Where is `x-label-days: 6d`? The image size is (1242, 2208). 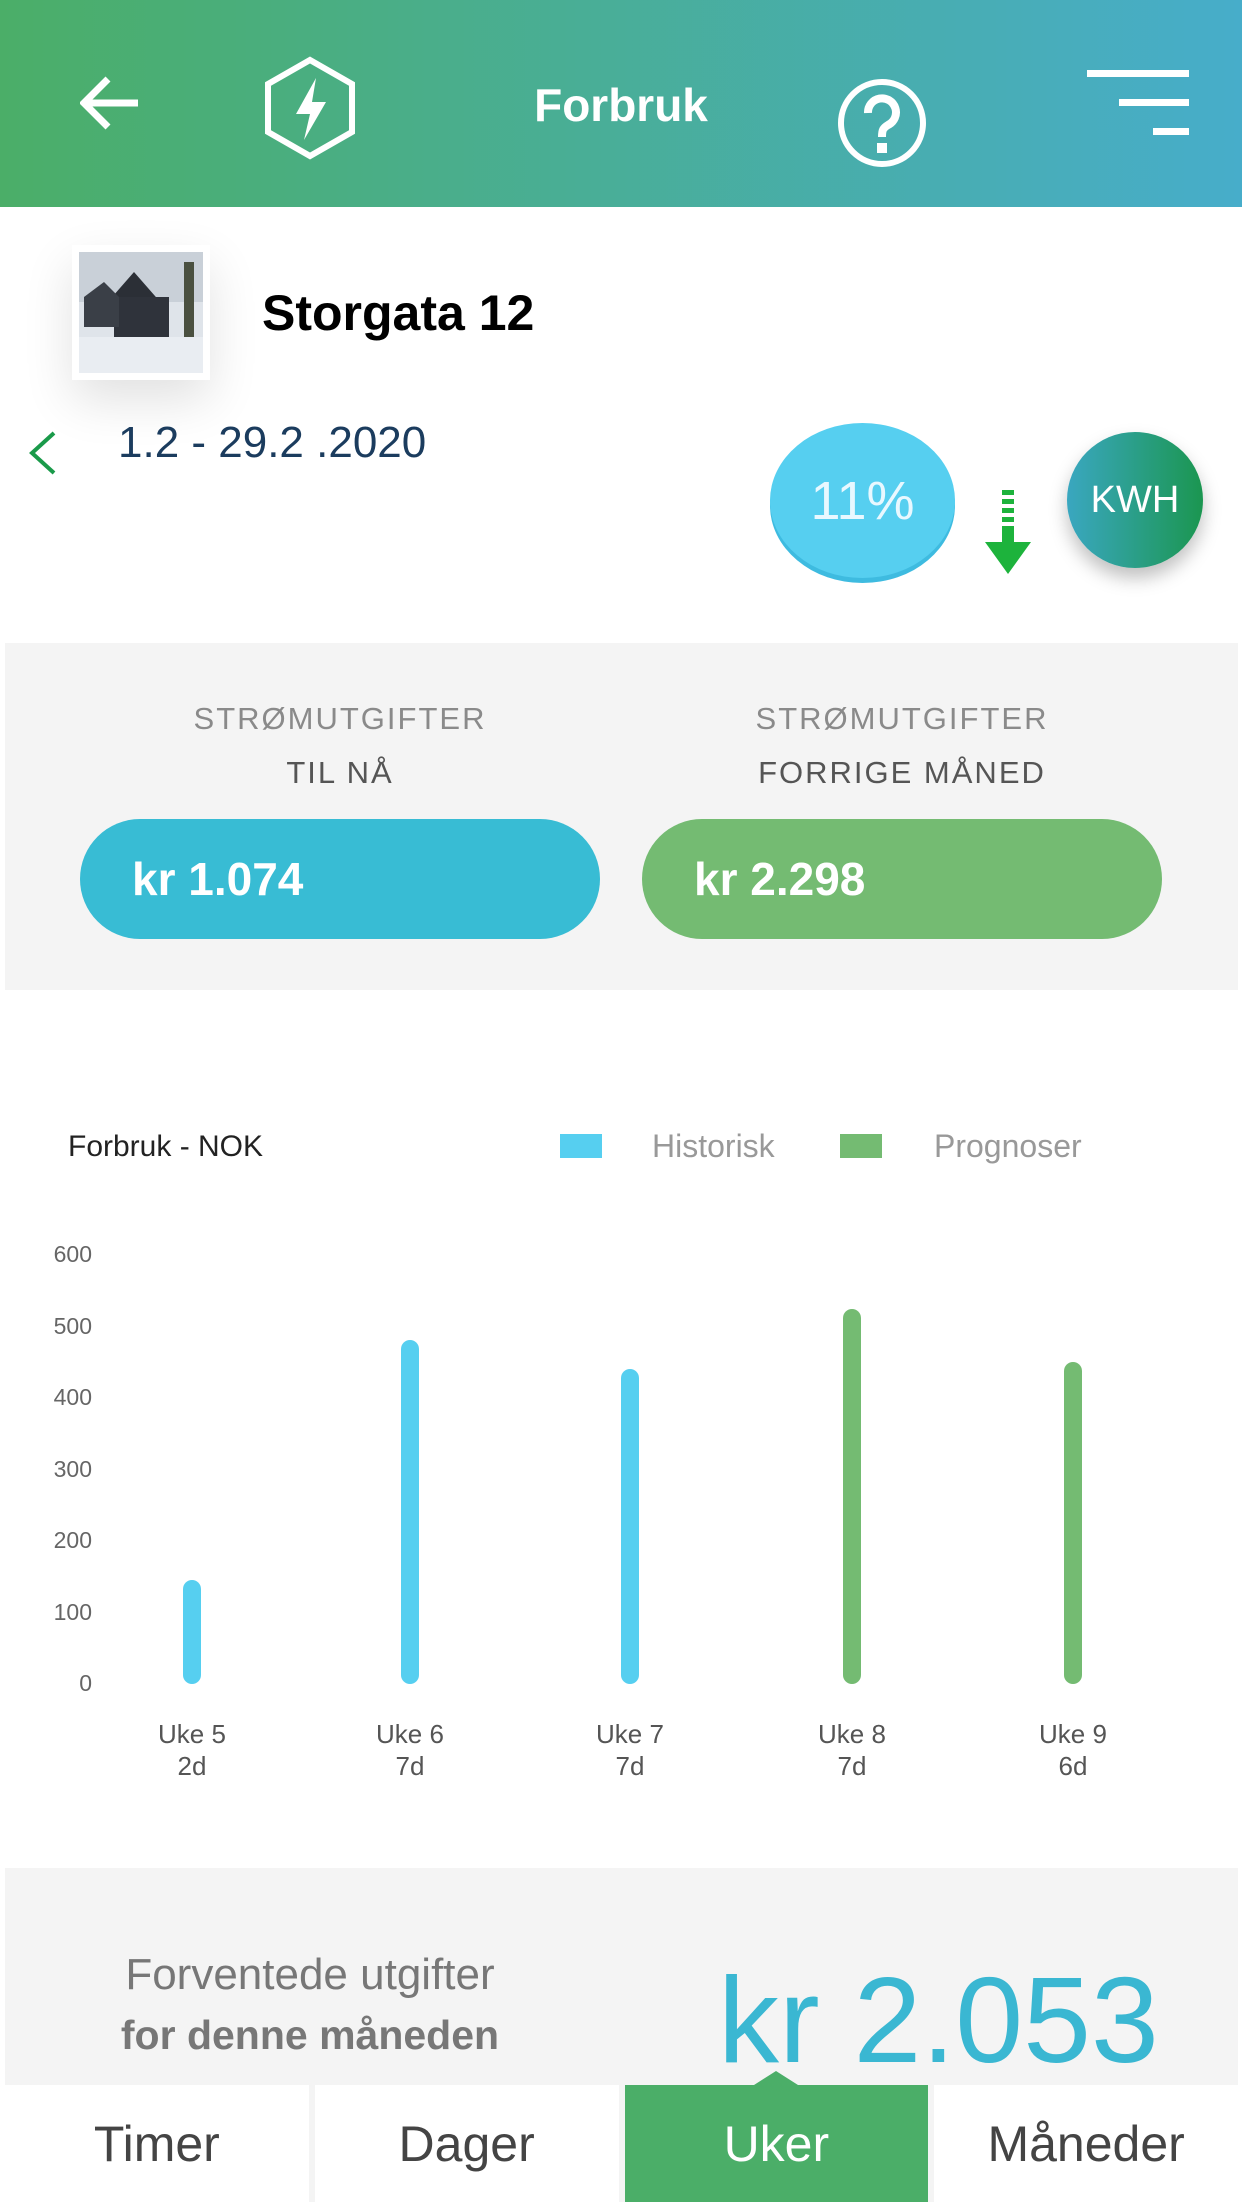 x-label-days: 6d is located at coordinates (1073, 1766).